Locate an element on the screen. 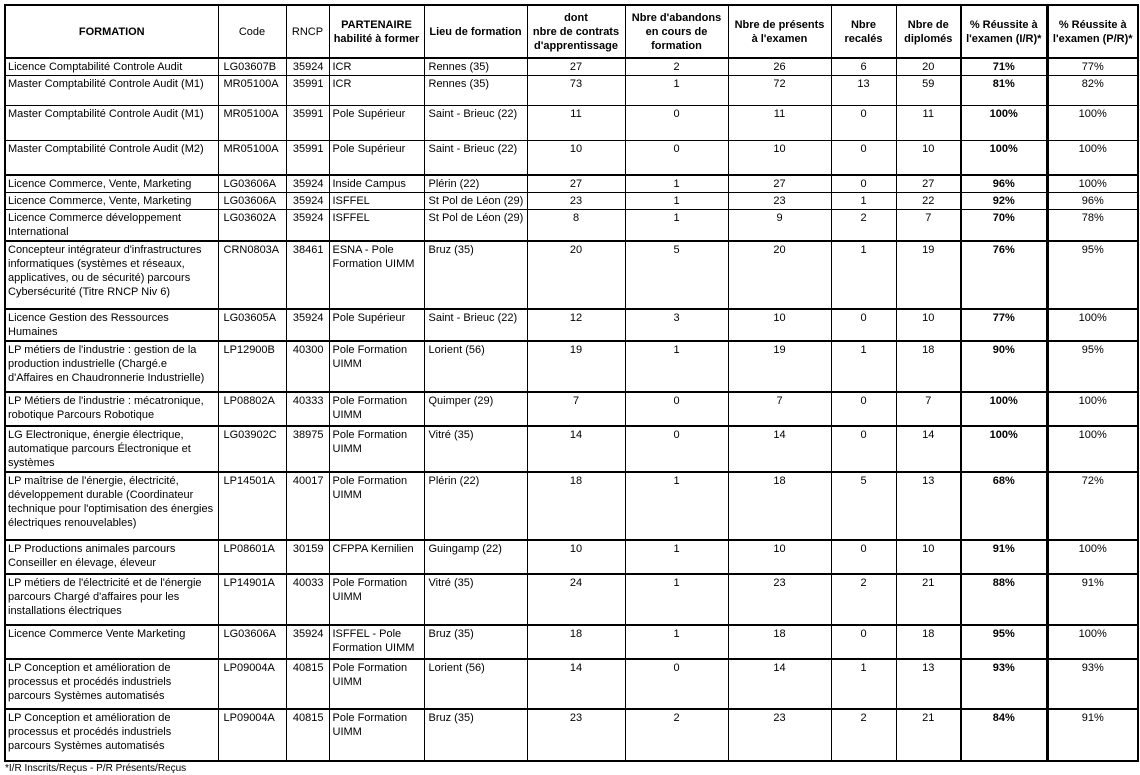 This screenshot has width=1140, height=775. cell-presents: 18 is located at coordinates (779, 505).